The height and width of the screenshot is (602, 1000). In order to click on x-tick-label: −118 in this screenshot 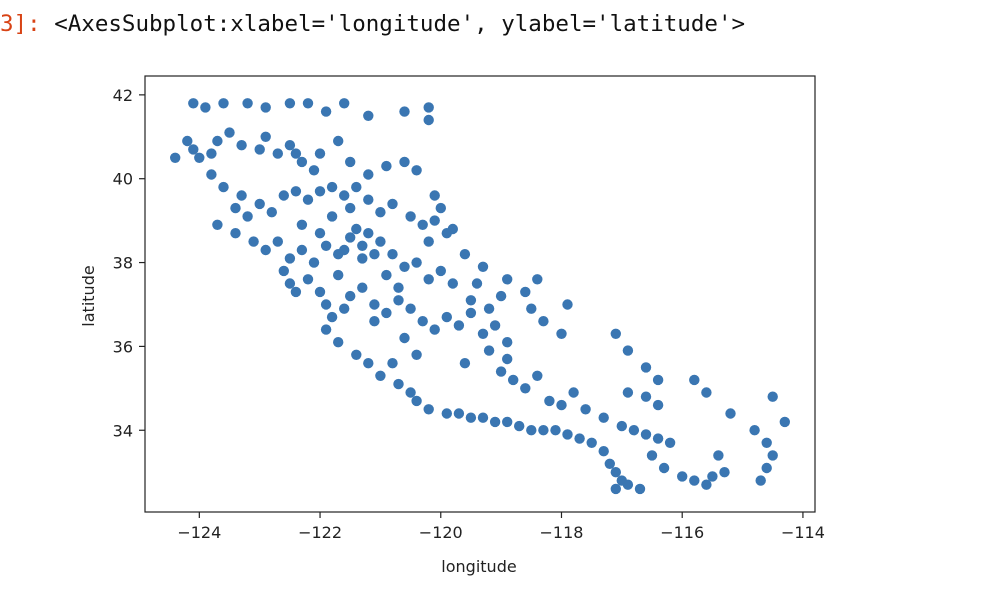, I will do `click(562, 532)`.